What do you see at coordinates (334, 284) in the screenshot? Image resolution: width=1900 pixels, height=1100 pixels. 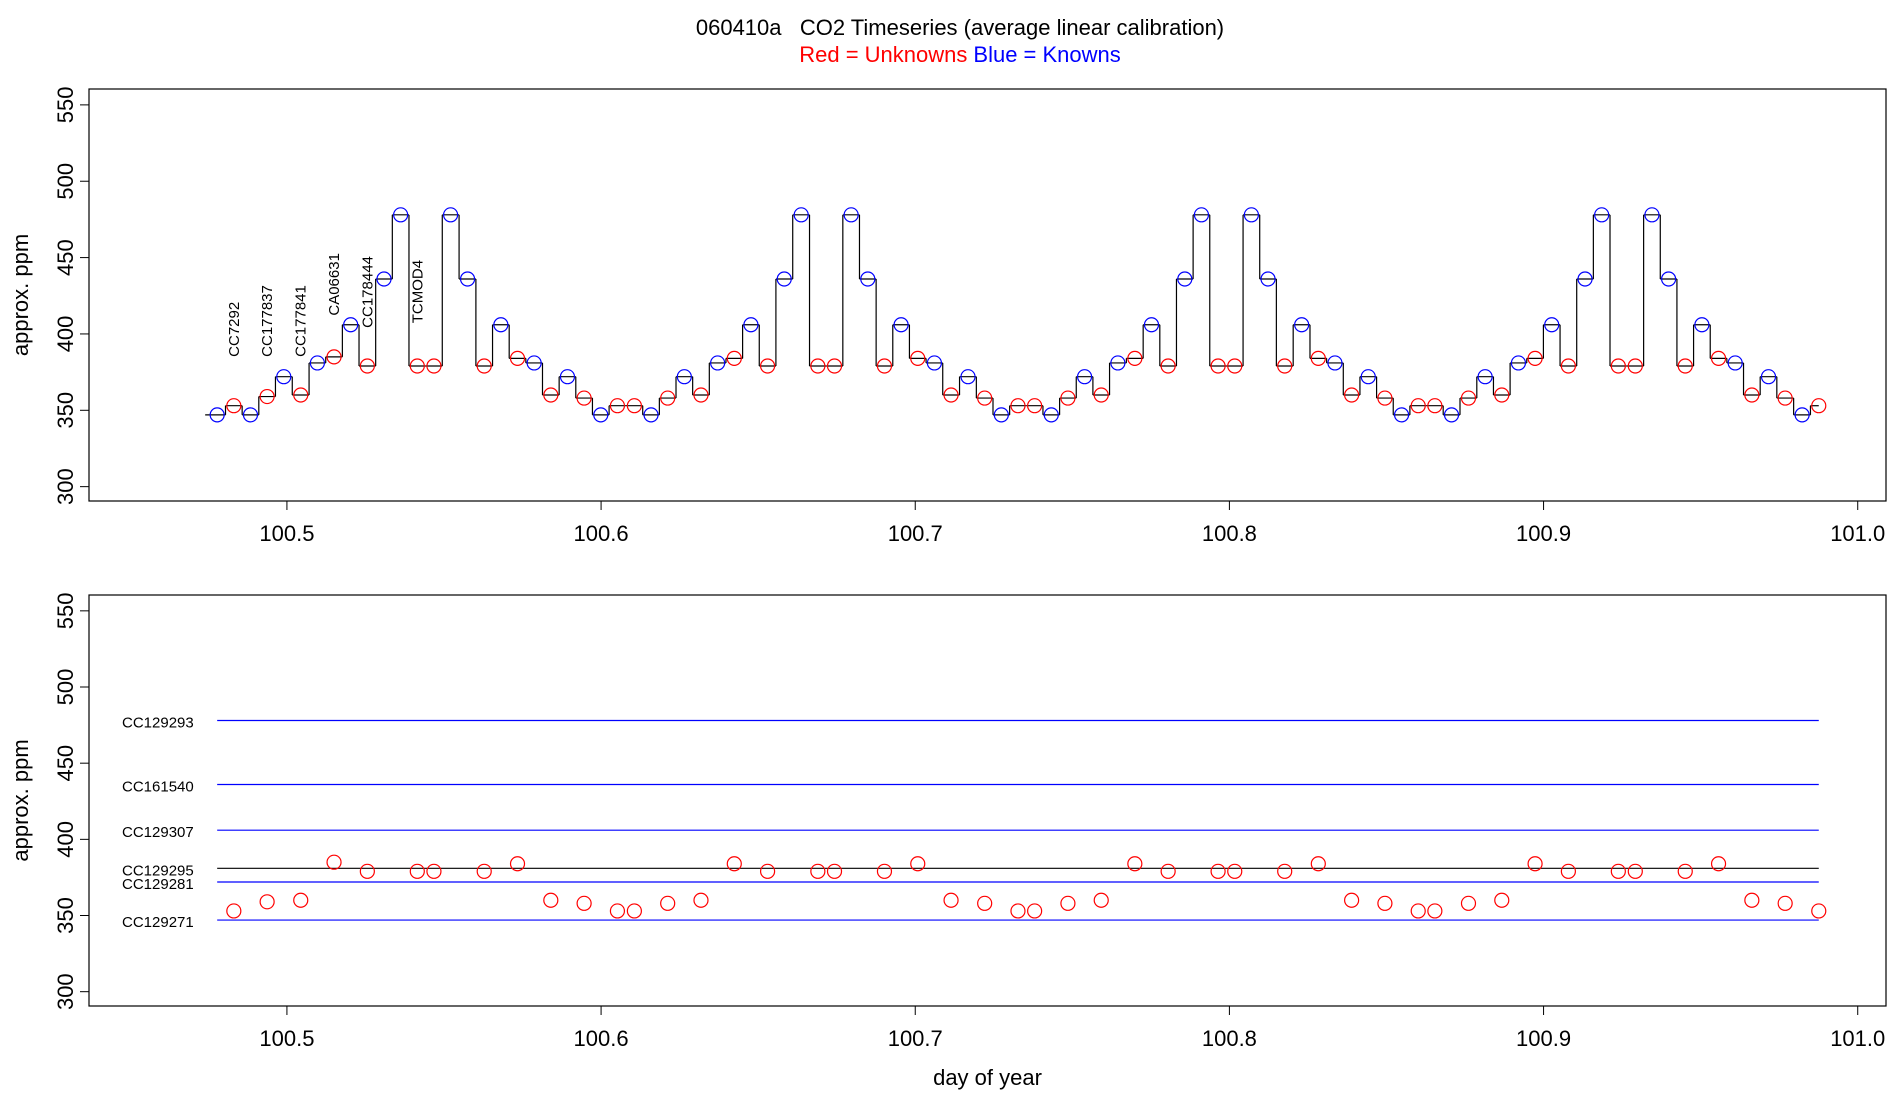 I see `annotation: CA06631` at bounding box center [334, 284].